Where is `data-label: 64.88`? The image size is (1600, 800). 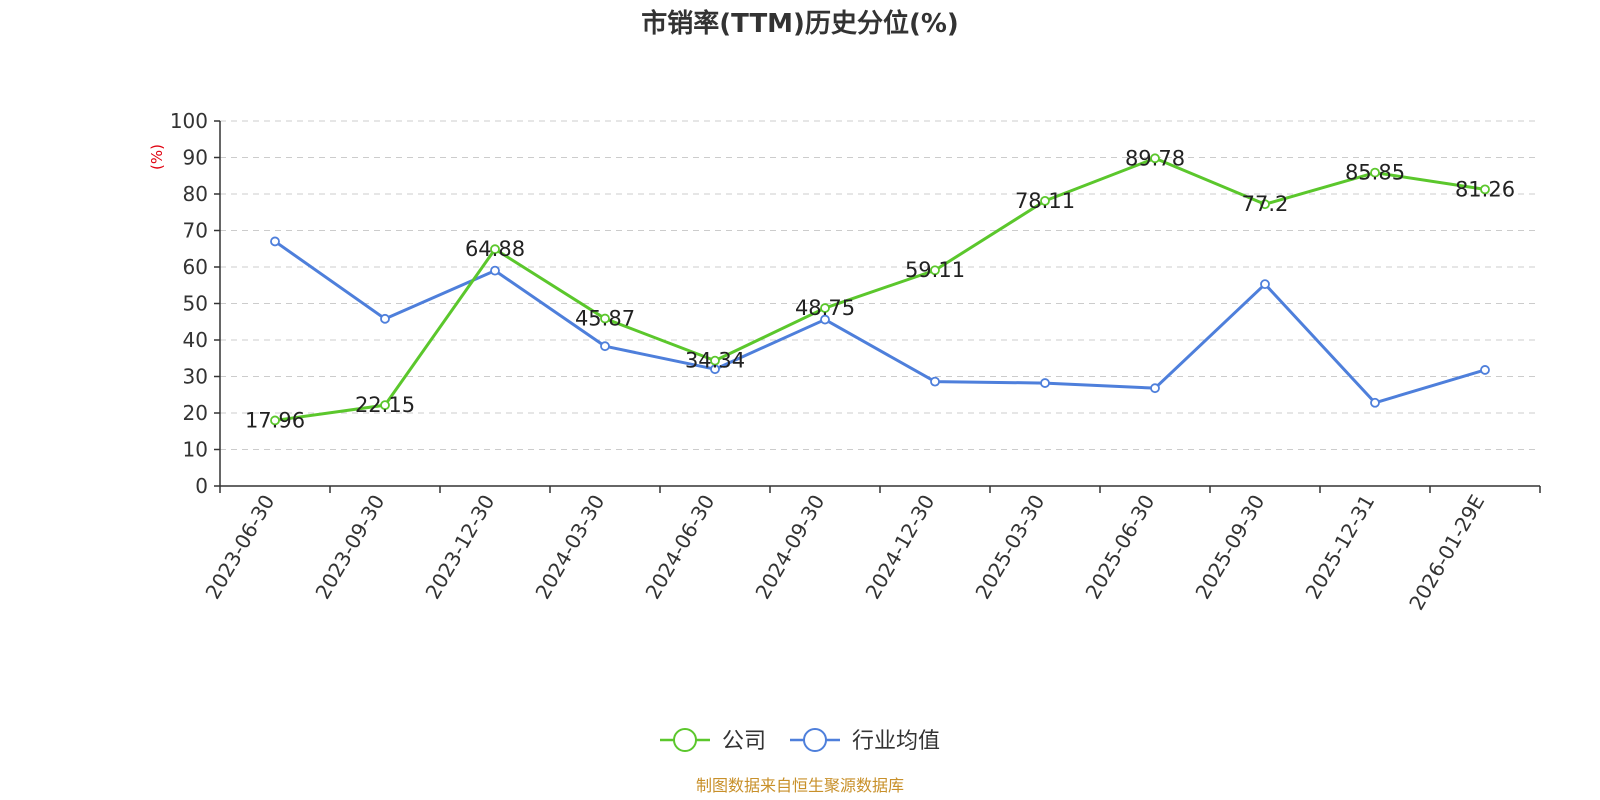 data-label: 64.88 is located at coordinates (495, 249).